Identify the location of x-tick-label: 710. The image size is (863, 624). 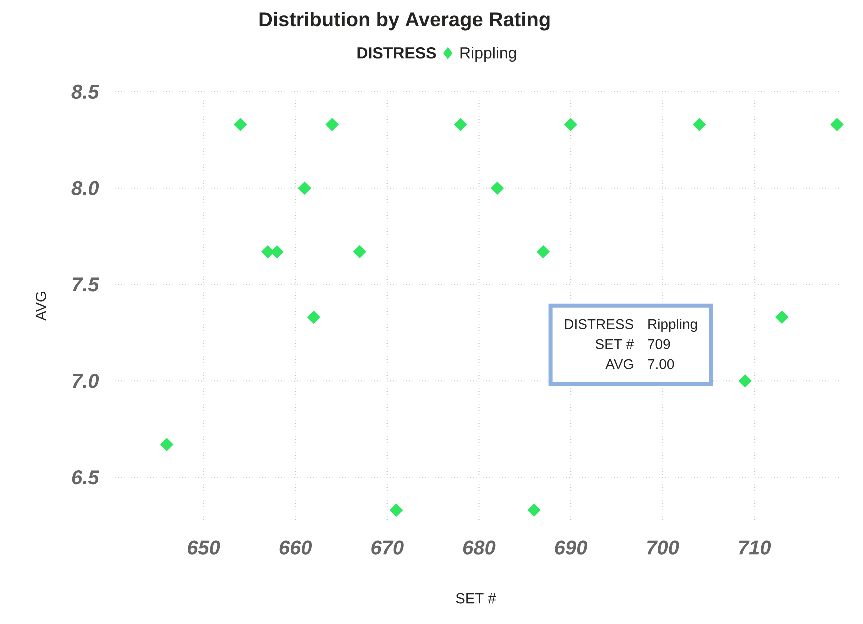
(755, 547).